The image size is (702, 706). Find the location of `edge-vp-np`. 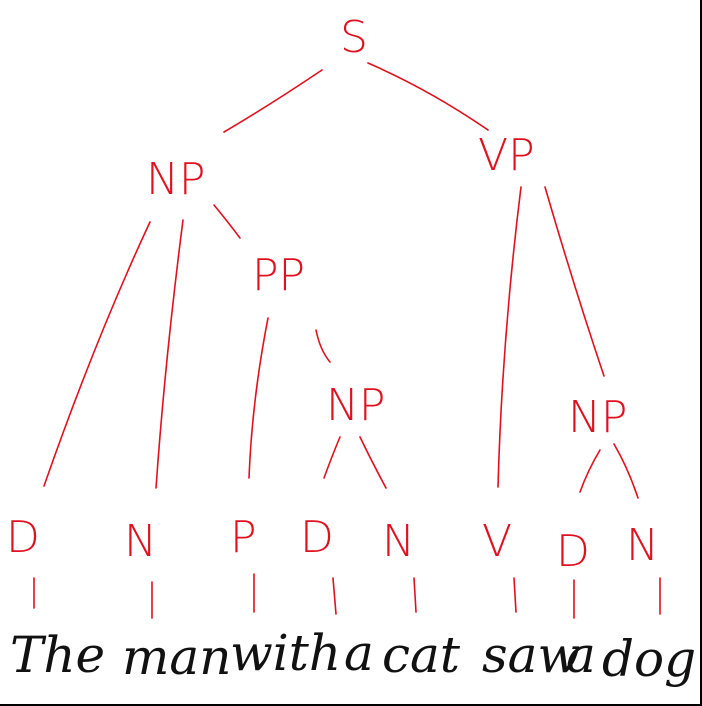

edge-vp-np is located at coordinates (574, 281).